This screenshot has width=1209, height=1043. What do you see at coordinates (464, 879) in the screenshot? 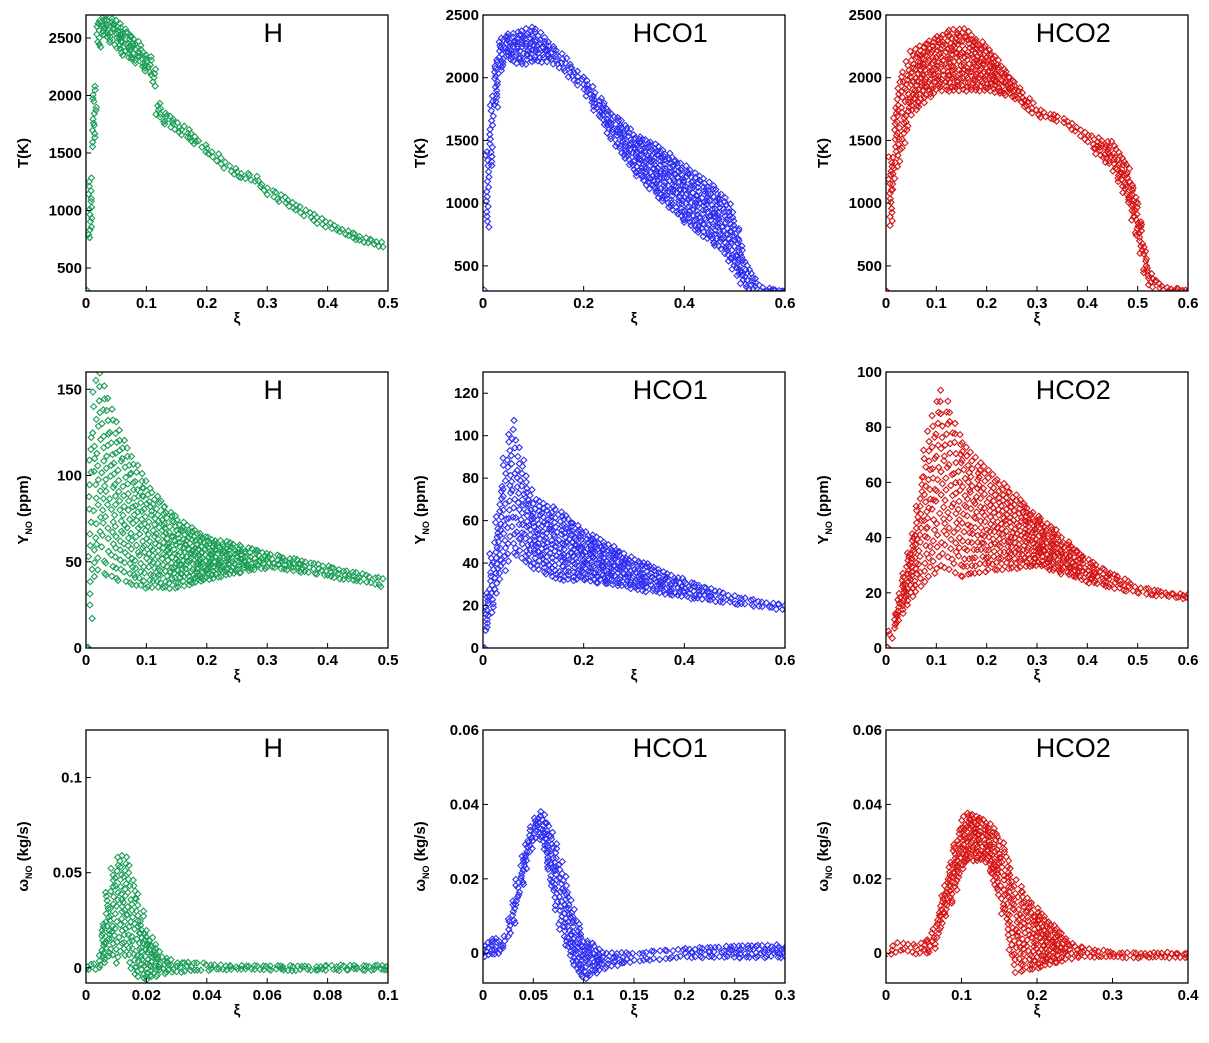
I see `y-tick-label: 0.02` at bounding box center [464, 879].